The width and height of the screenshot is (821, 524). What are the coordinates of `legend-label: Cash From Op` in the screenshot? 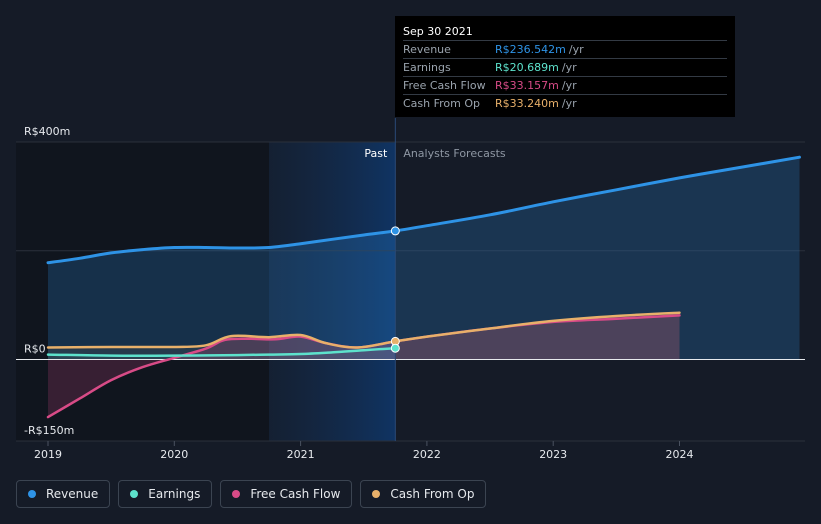 It's located at (432, 494).